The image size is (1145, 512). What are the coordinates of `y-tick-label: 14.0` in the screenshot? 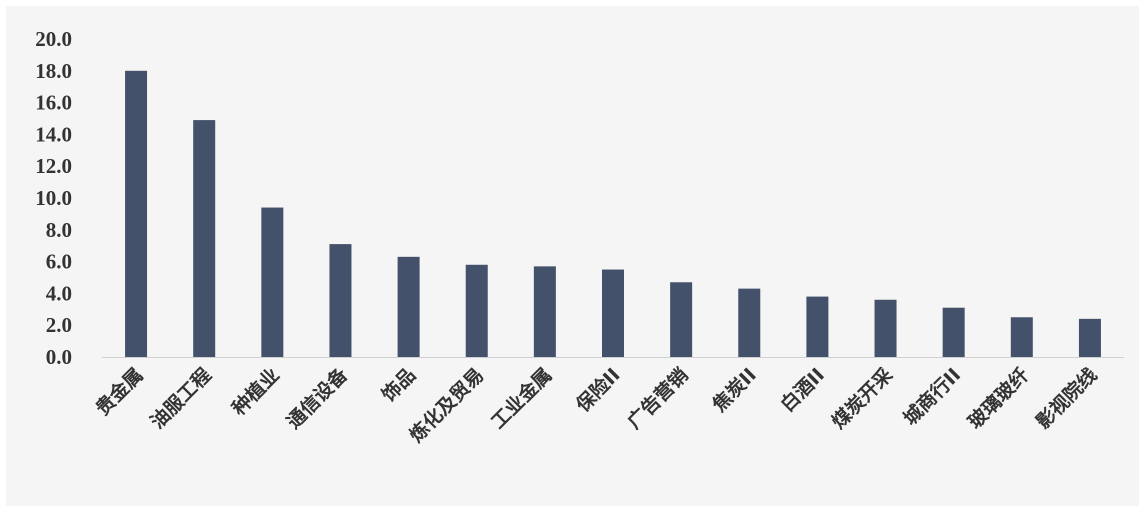 It's located at (53, 134).